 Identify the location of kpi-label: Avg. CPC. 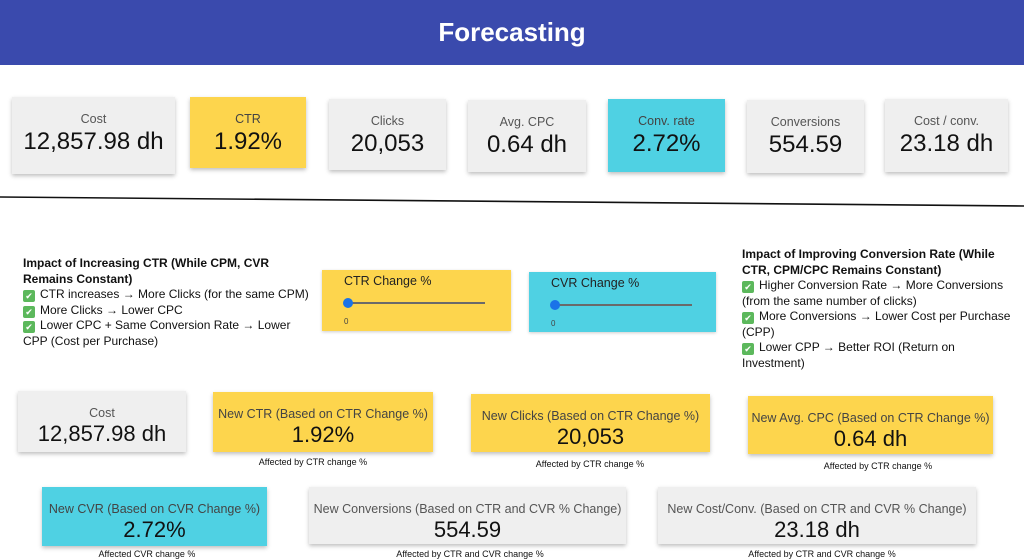
(527, 122).